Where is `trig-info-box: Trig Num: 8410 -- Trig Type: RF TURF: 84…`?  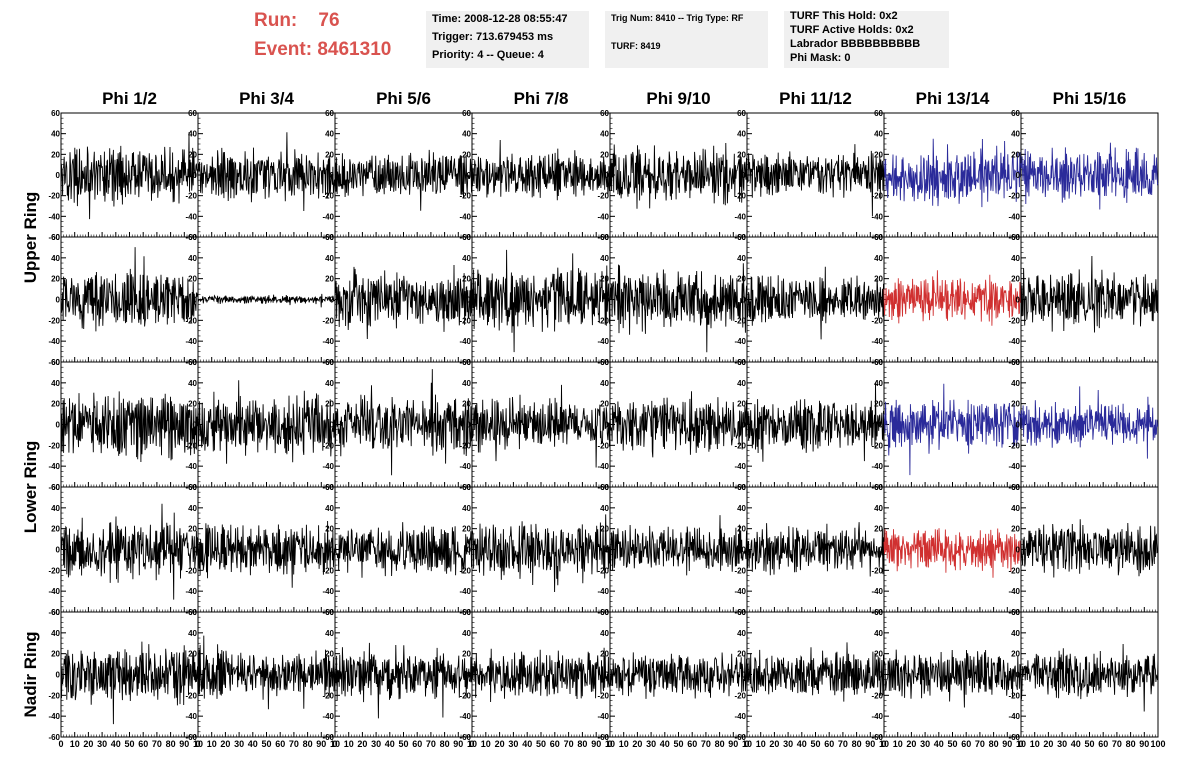
trig-info-box: Trig Num: 8410 -- Trig Type: RF TURF: 84… is located at coordinates (686, 39).